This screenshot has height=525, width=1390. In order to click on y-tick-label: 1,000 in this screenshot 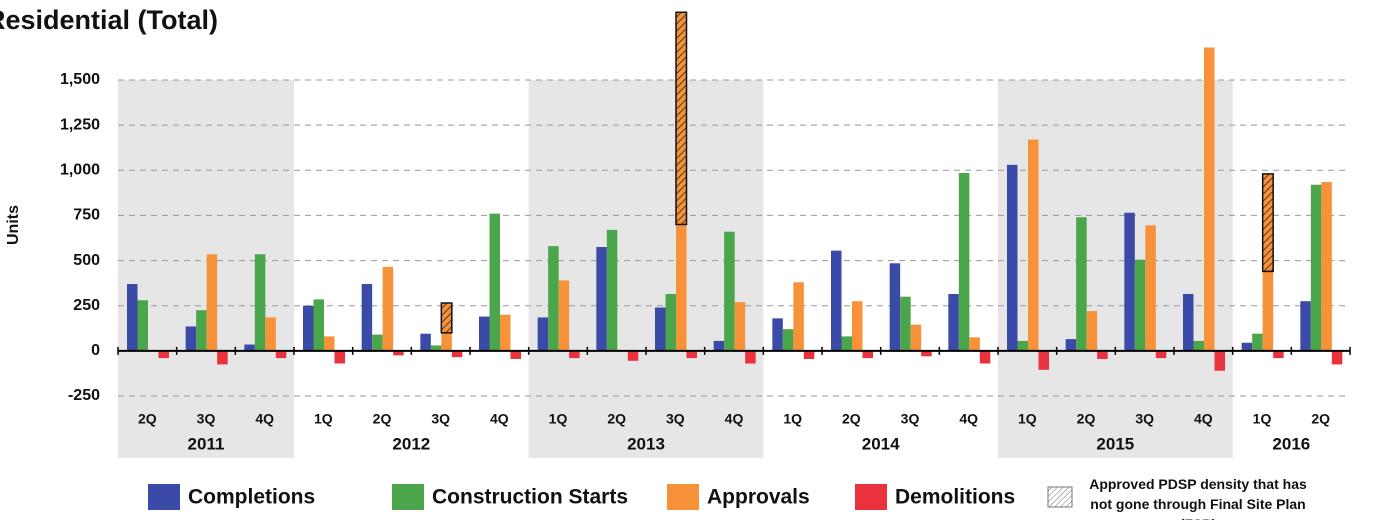, I will do `click(80, 170)`.